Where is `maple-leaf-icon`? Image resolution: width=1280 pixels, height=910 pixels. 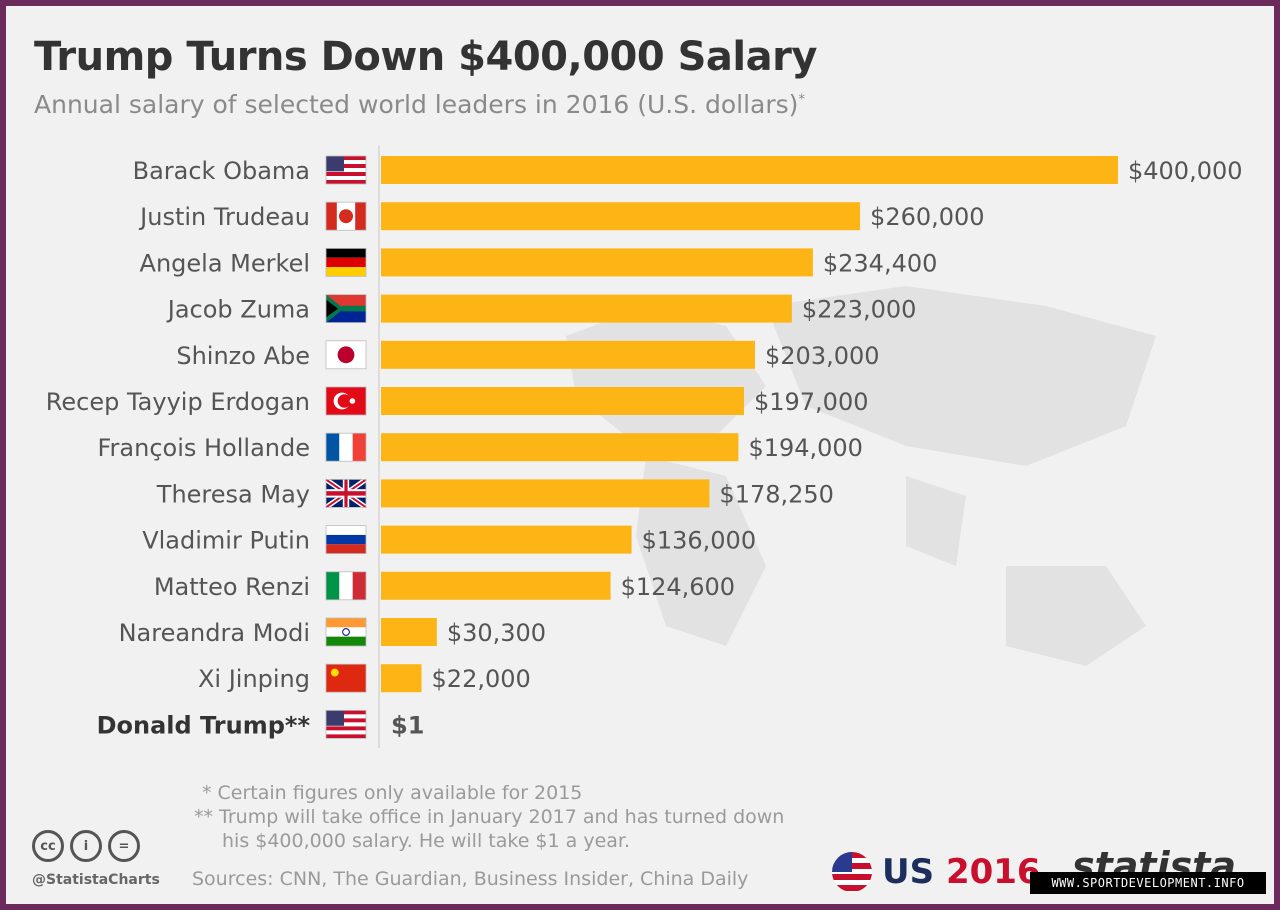 maple-leaf-icon is located at coordinates (346, 216).